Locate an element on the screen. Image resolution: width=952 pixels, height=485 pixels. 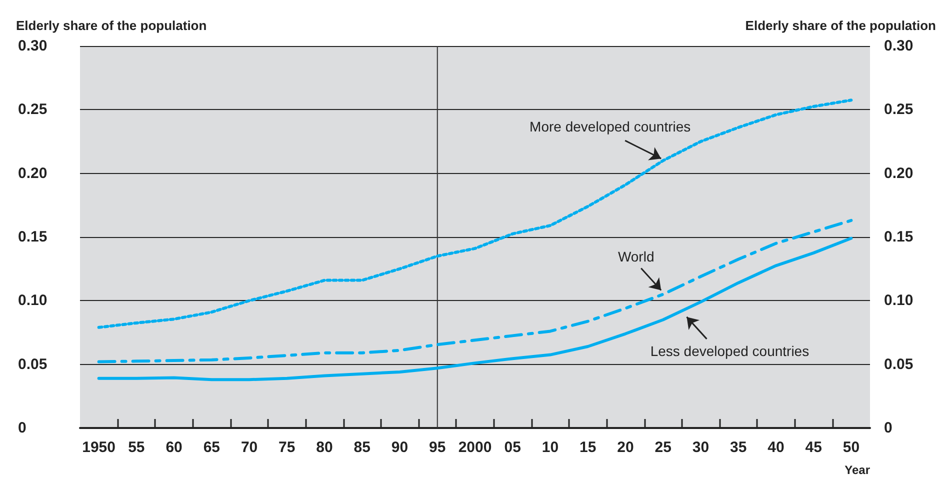
x-tick-label: 80 is located at coordinates (324, 447).